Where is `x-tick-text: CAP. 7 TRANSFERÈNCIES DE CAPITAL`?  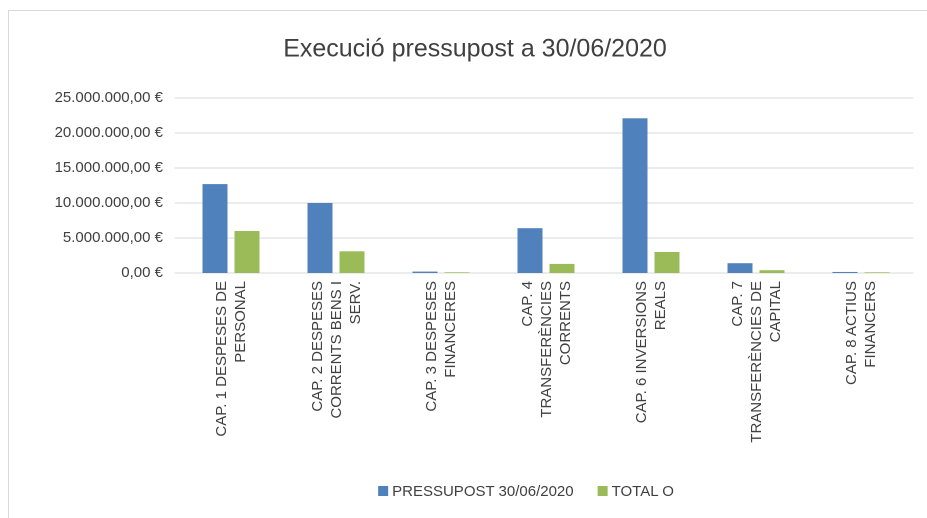 x-tick-text: CAP. 7 TRANSFERÈNCIES DE CAPITAL is located at coordinates (756, 362).